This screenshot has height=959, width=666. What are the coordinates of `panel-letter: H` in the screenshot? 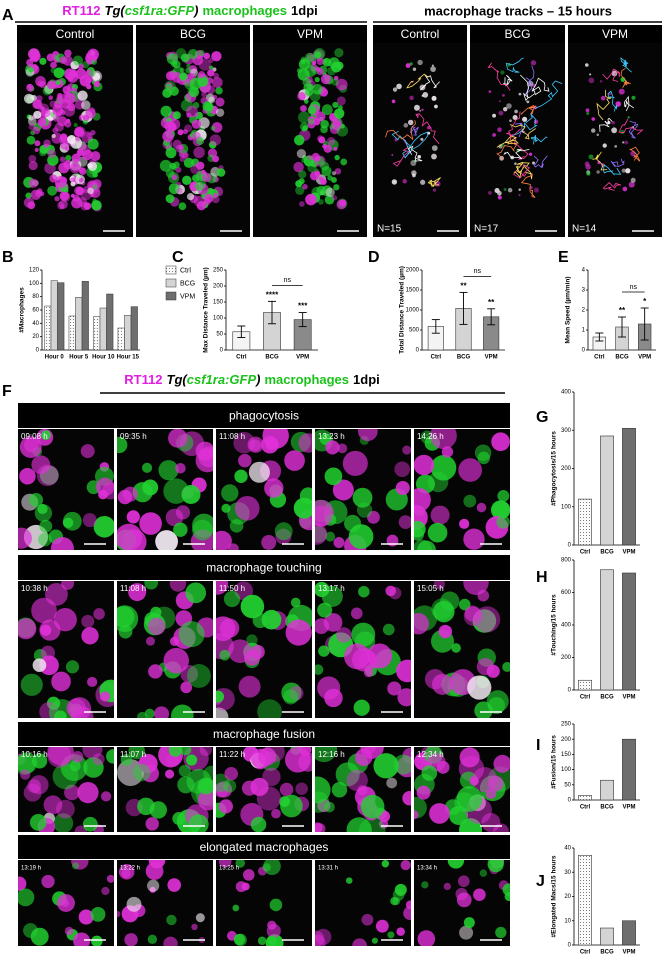 It's located at (542, 577).